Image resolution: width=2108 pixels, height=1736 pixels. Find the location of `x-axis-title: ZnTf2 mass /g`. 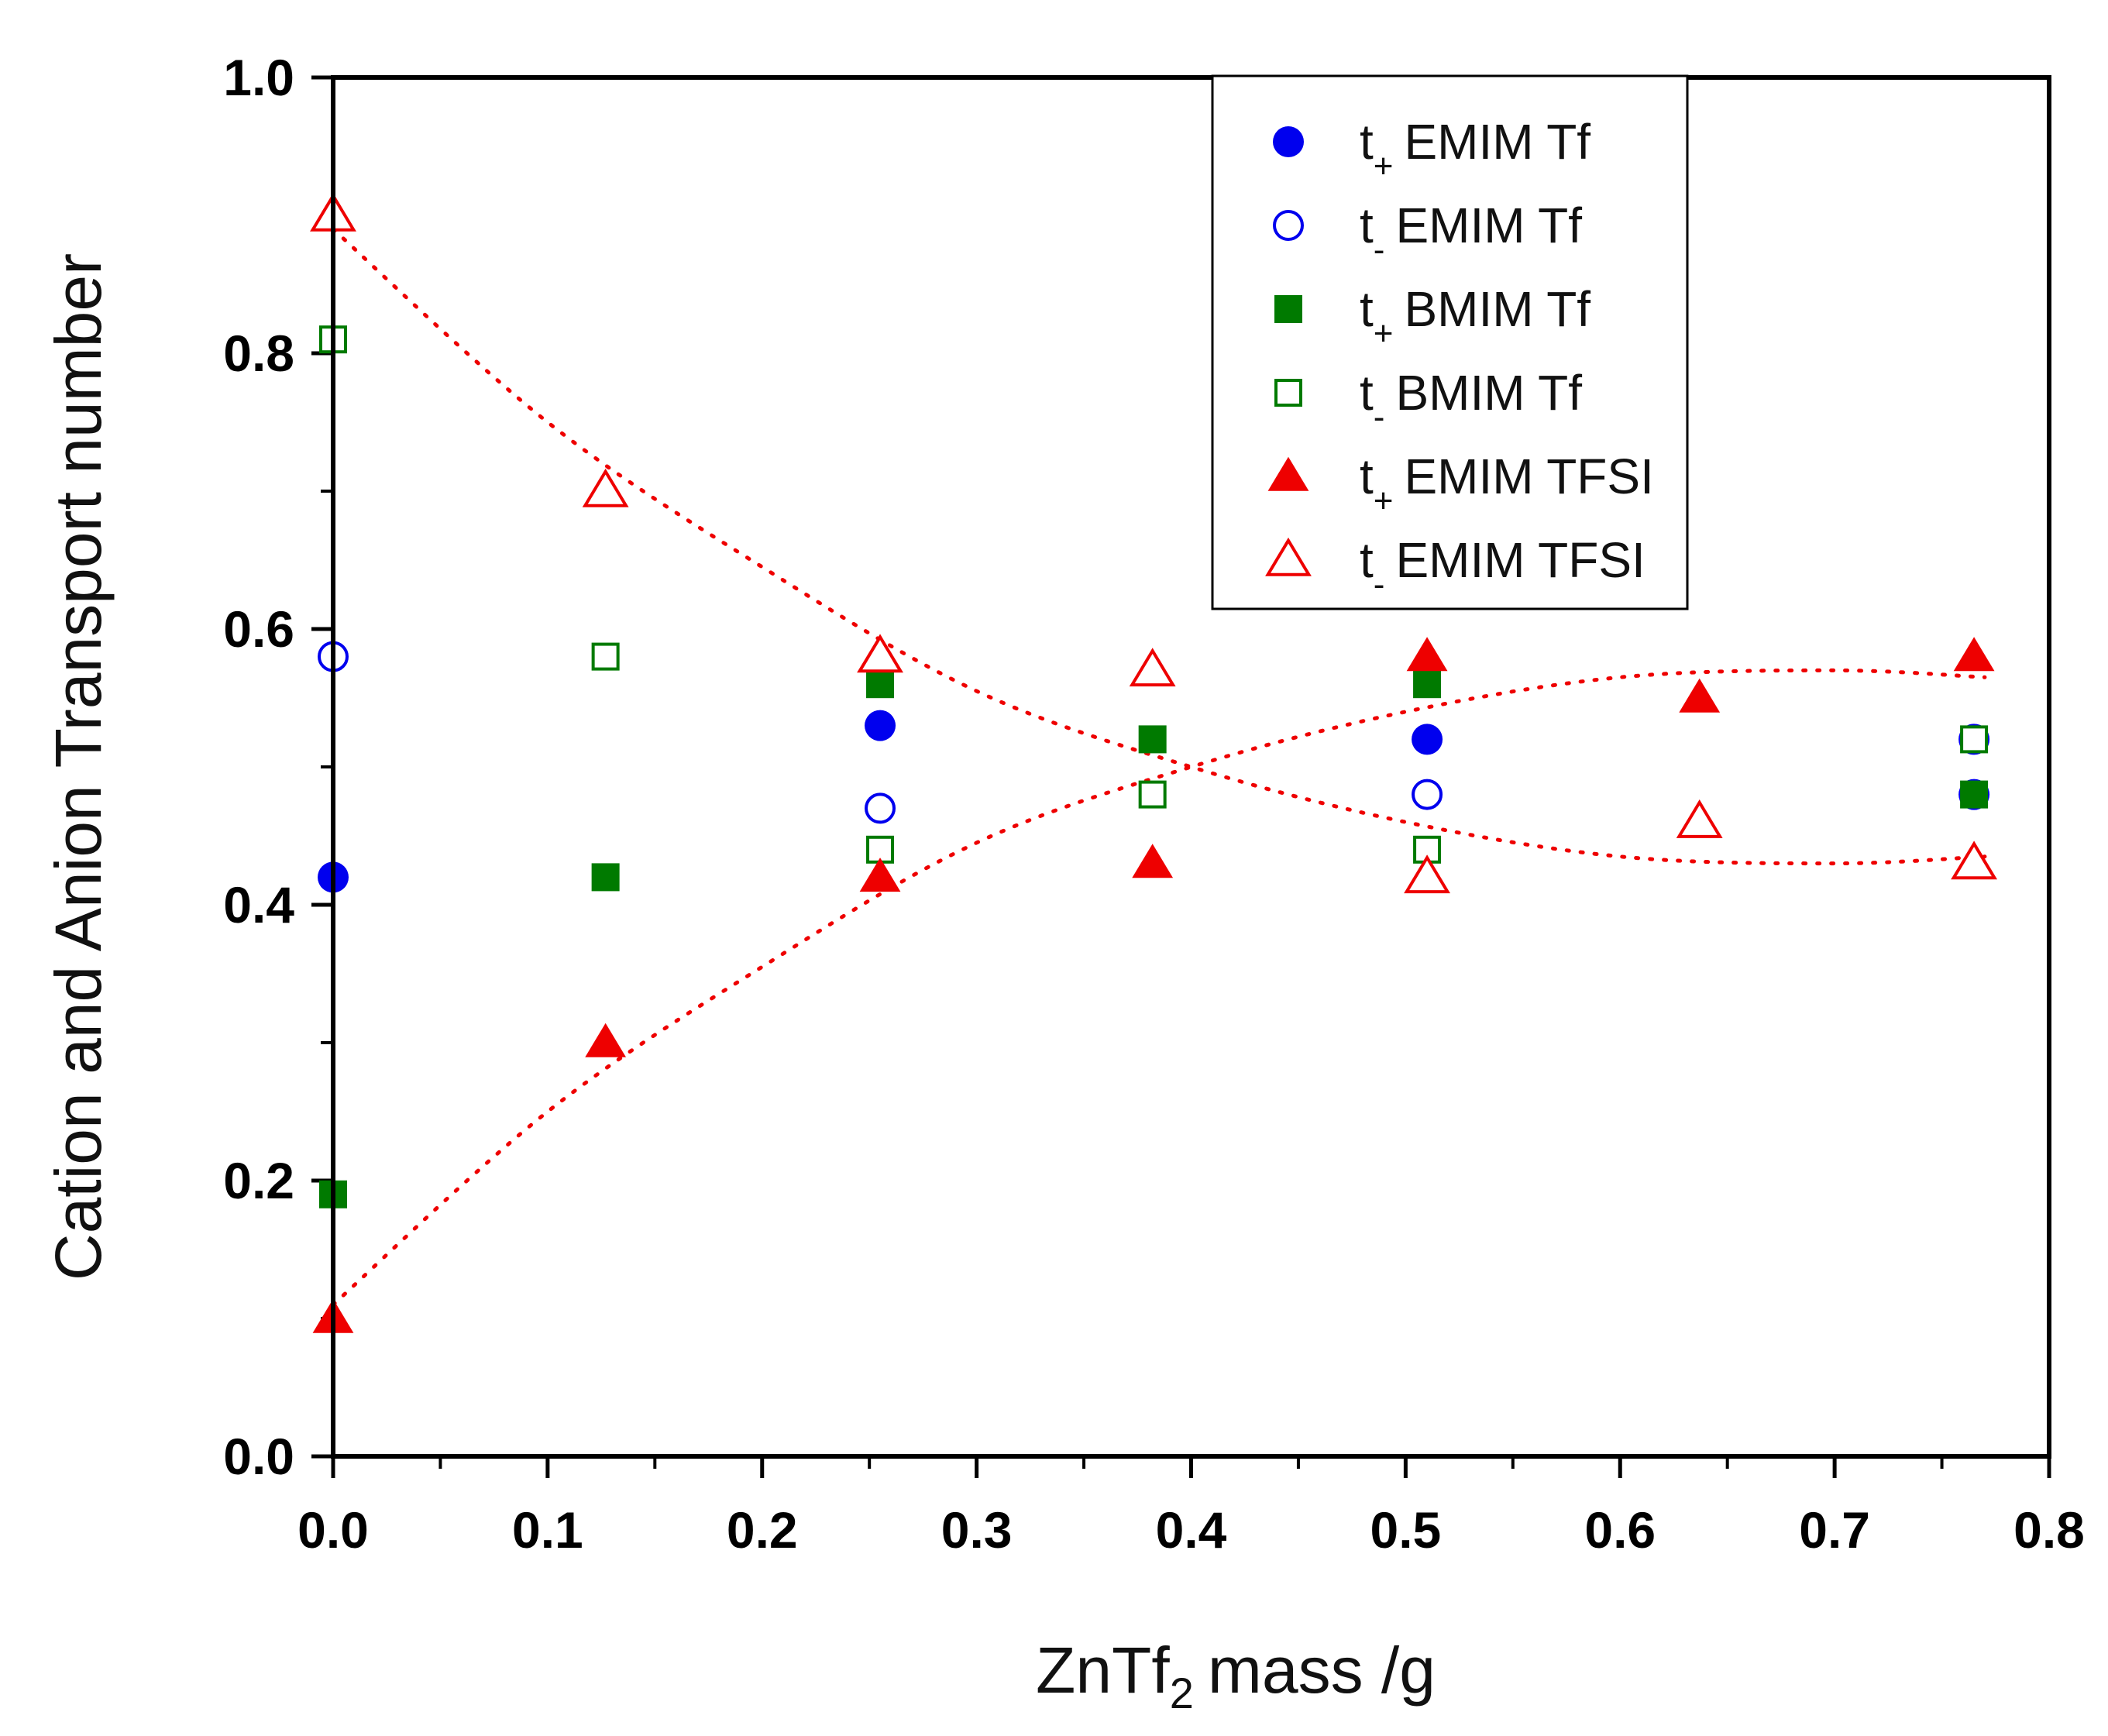

x-axis-title: ZnTf2 mass /g is located at coordinates (1236, 1675).